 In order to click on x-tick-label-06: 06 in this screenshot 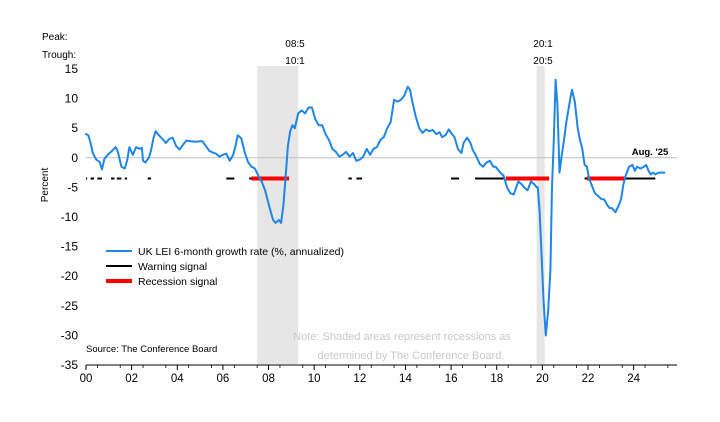, I will do `click(223, 379)`.